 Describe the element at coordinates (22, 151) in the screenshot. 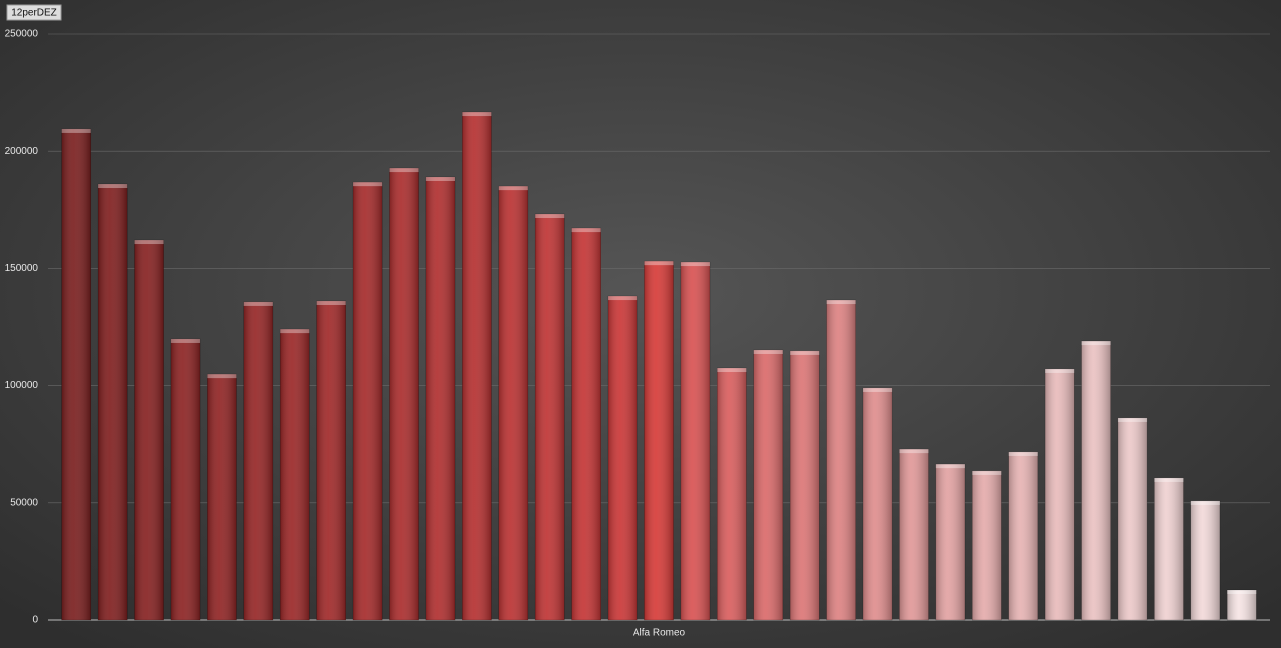

I see `y-tick-label: 200000` at that location.